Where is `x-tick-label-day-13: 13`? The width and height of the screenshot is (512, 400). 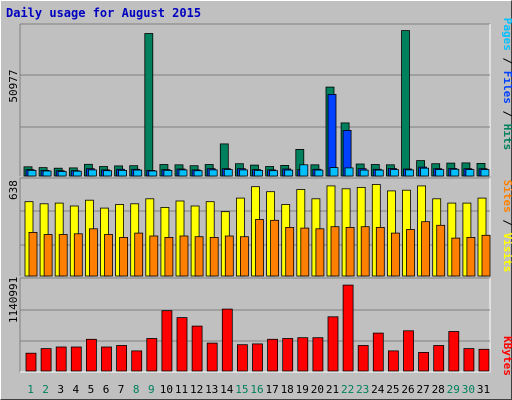 x-tick-label-day-13: 13 is located at coordinates (211, 389).